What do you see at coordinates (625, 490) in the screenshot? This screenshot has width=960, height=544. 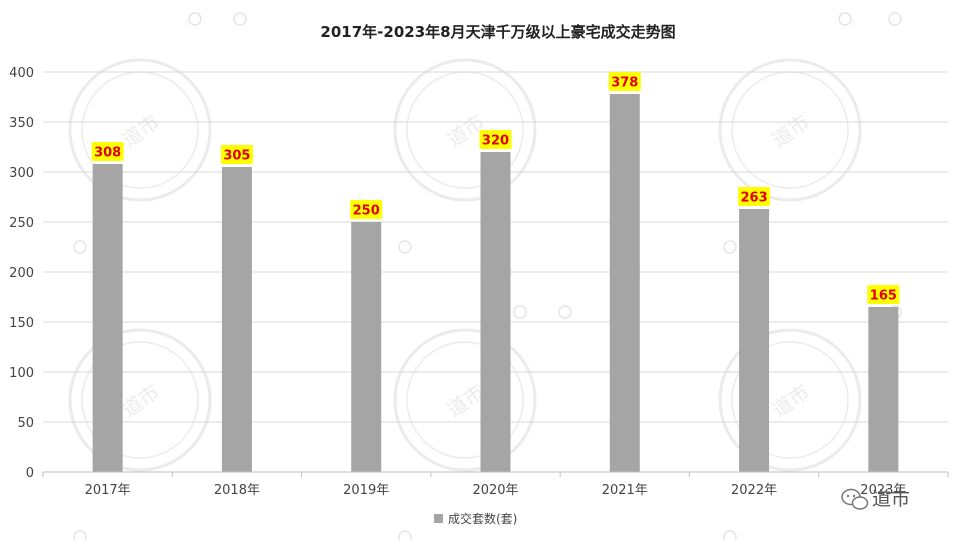 I see `x-tick-label: 2021年` at bounding box center [625, 490].